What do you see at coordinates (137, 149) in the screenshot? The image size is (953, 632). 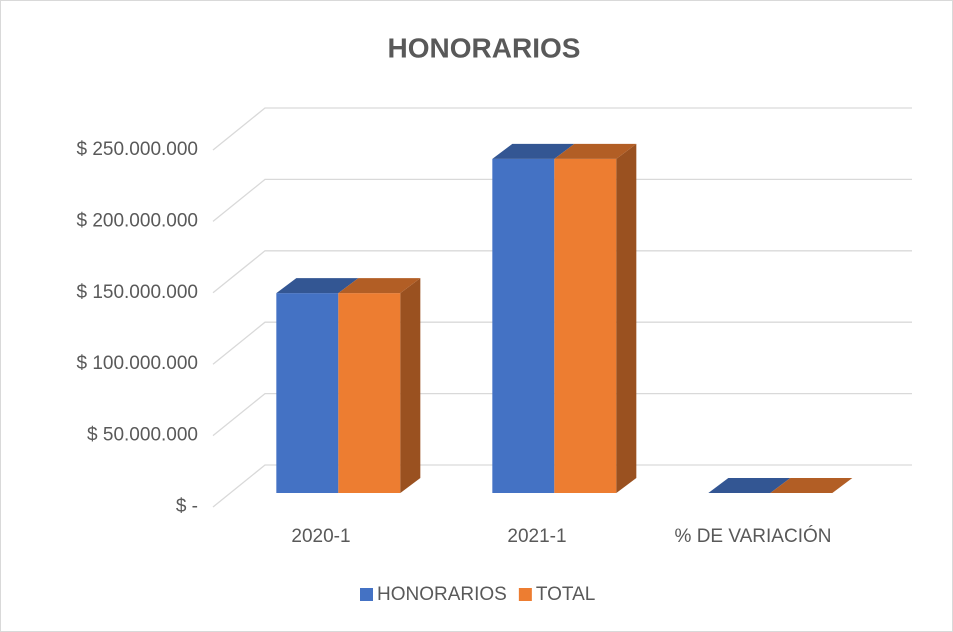 I see `y-tick-label: $ 250.000.000` at bounding box center [137, 149].